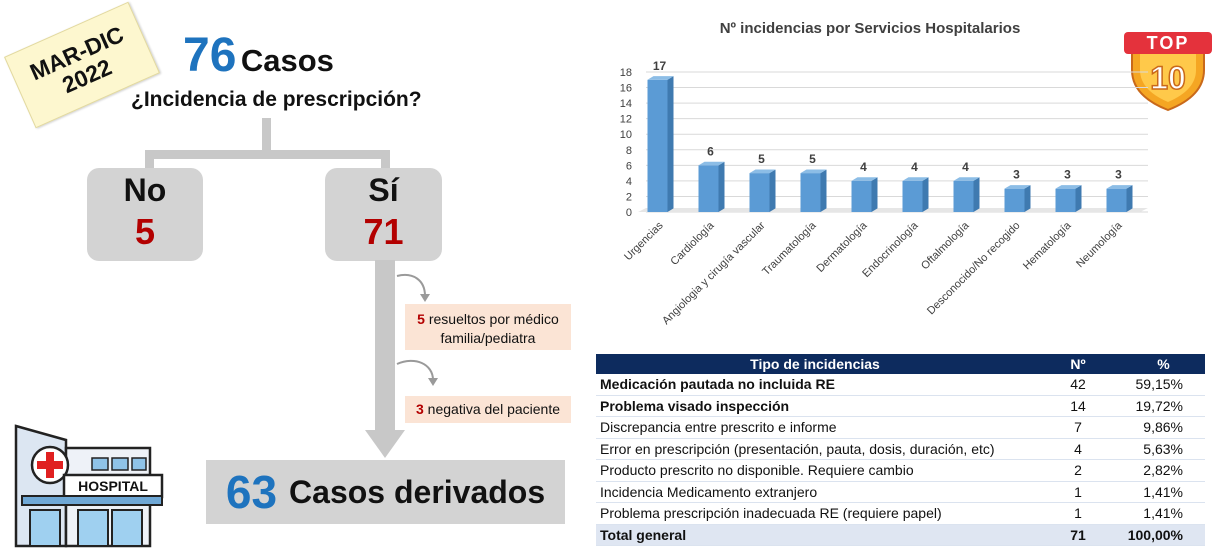 The image size is (1226, 559). Describe the element at coordinates (383, 190) in the screenshot. I see `branch-si-label: Sí` at that location.